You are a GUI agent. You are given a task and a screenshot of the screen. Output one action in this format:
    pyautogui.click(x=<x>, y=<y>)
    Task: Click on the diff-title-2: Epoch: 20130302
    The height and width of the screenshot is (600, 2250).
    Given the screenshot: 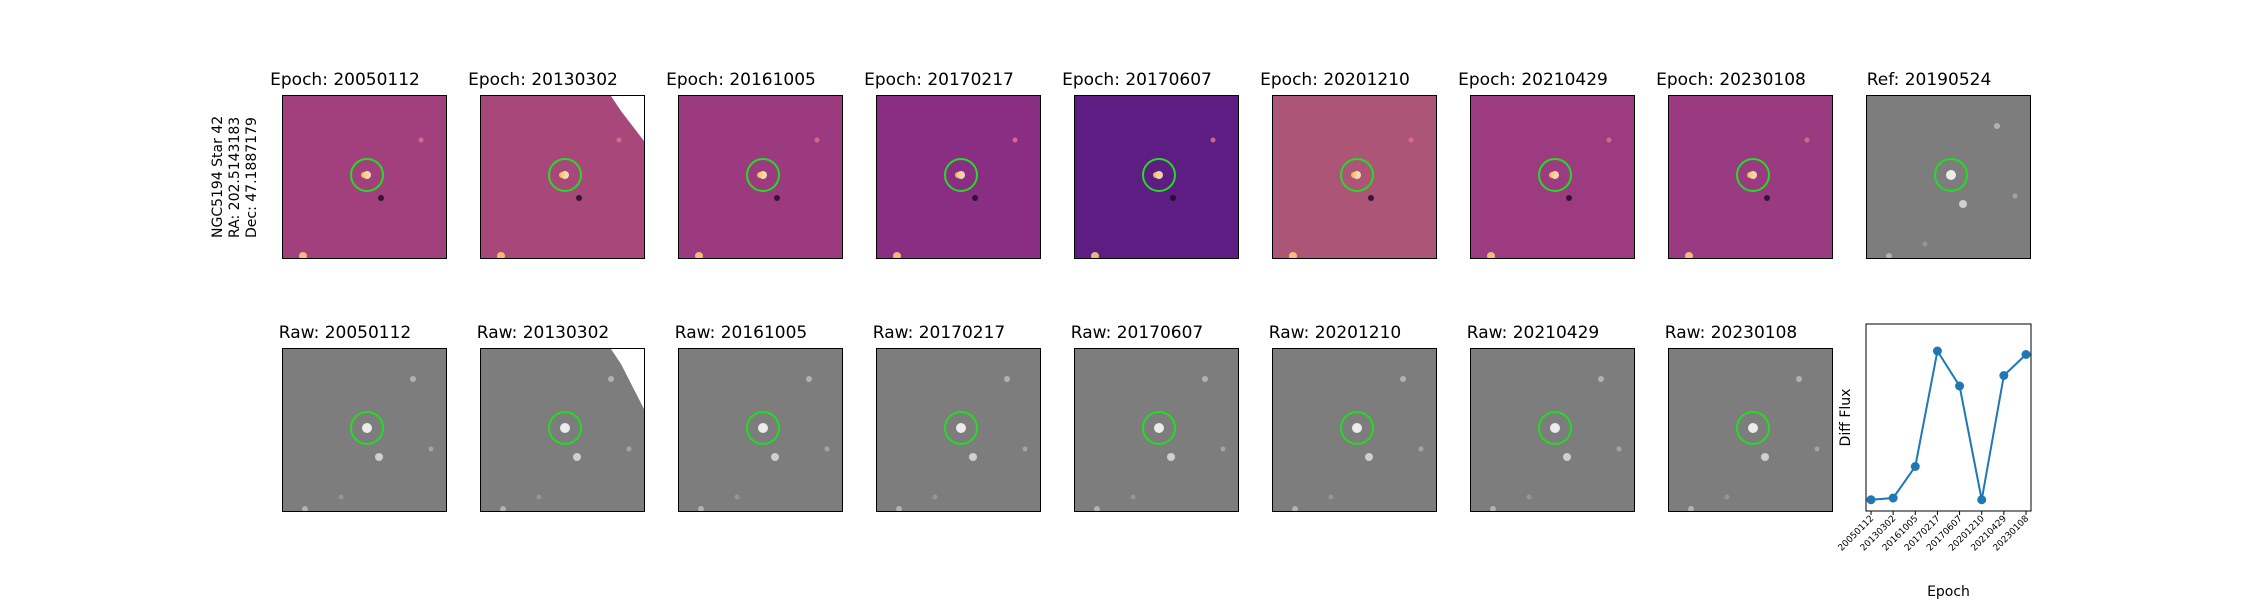 What is the action you would take?
    pyautogui.click(x=543, y=80)
    